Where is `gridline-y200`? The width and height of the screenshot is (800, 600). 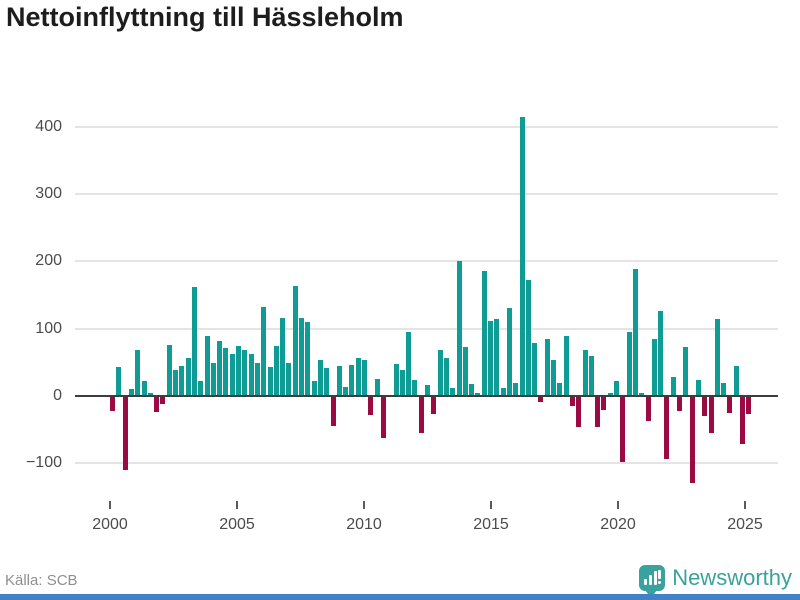 gridline-y200 is located at coordinates (426, 261).